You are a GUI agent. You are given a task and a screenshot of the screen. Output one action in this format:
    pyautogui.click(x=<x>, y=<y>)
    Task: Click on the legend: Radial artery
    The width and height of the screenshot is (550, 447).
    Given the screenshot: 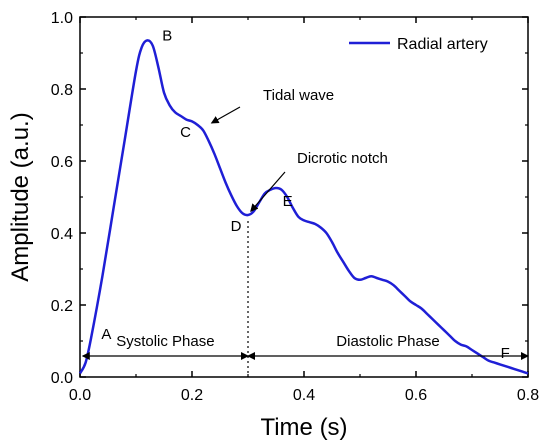 What is the action you would take?
    pyautogui.click(x=418, y=44)
    